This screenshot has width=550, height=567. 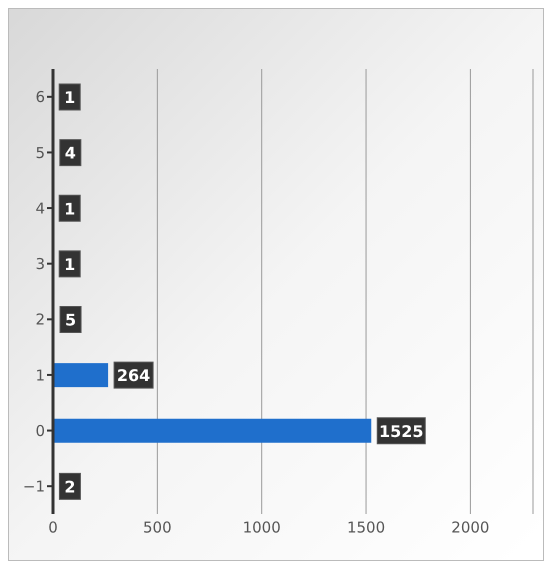 What do you see at coordinates (470, 527) in the screenshot?
I see `x-tick-label: 2000` at bounding box center [470, 527].